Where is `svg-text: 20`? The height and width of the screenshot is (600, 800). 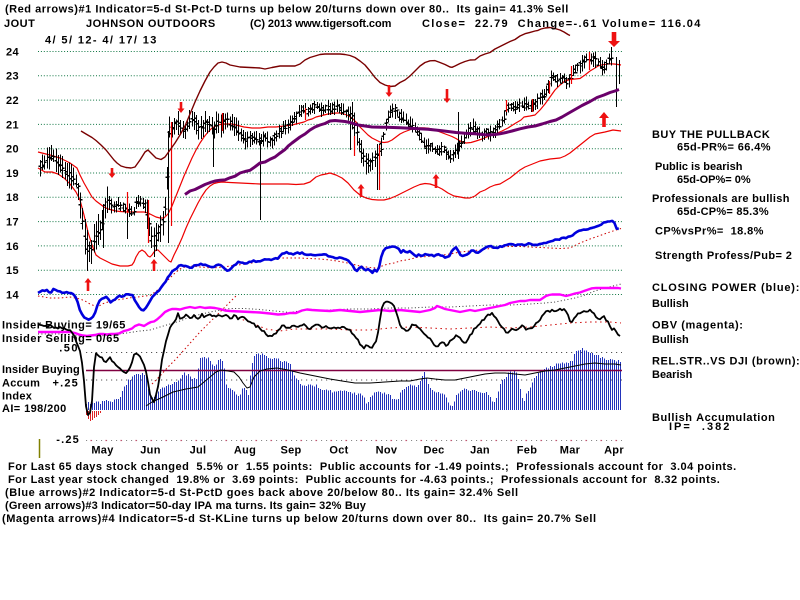 svg-text: 20 is located at coordinates (12, 150).